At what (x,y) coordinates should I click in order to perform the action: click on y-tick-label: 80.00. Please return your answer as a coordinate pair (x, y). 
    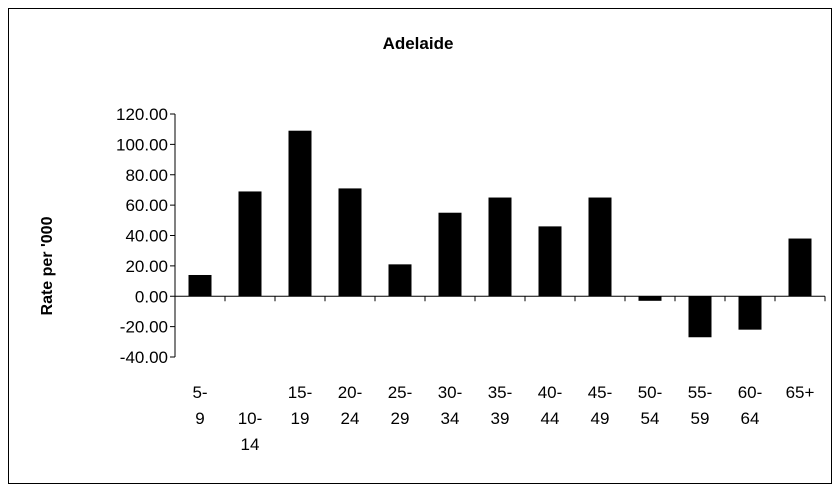
    Looking at the image, I should click on (146, 175).